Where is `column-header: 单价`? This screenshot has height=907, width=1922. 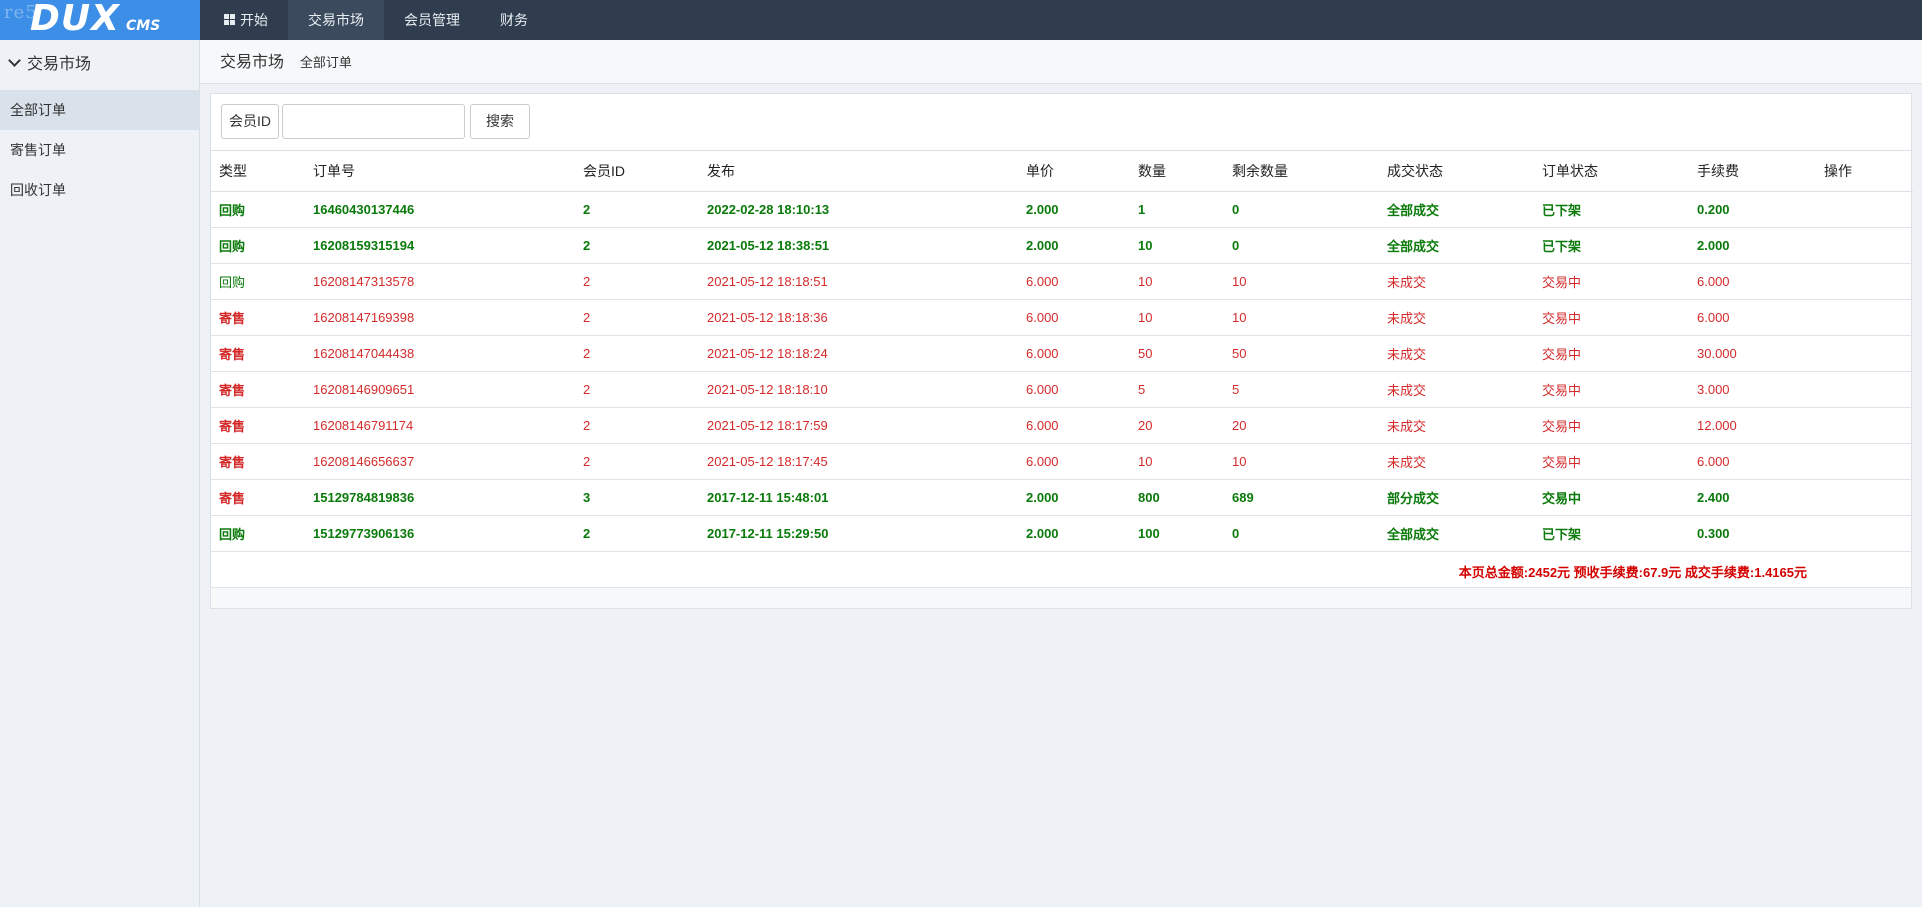
column-header: 单价 is located at coordinates (1074, 171).